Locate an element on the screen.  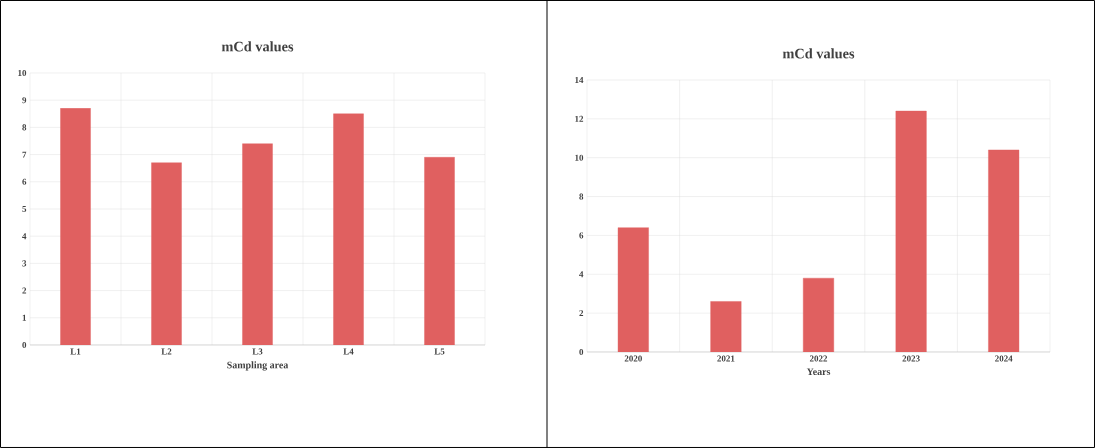
x-tick-label: L4 is located at coordinates (348, 351).